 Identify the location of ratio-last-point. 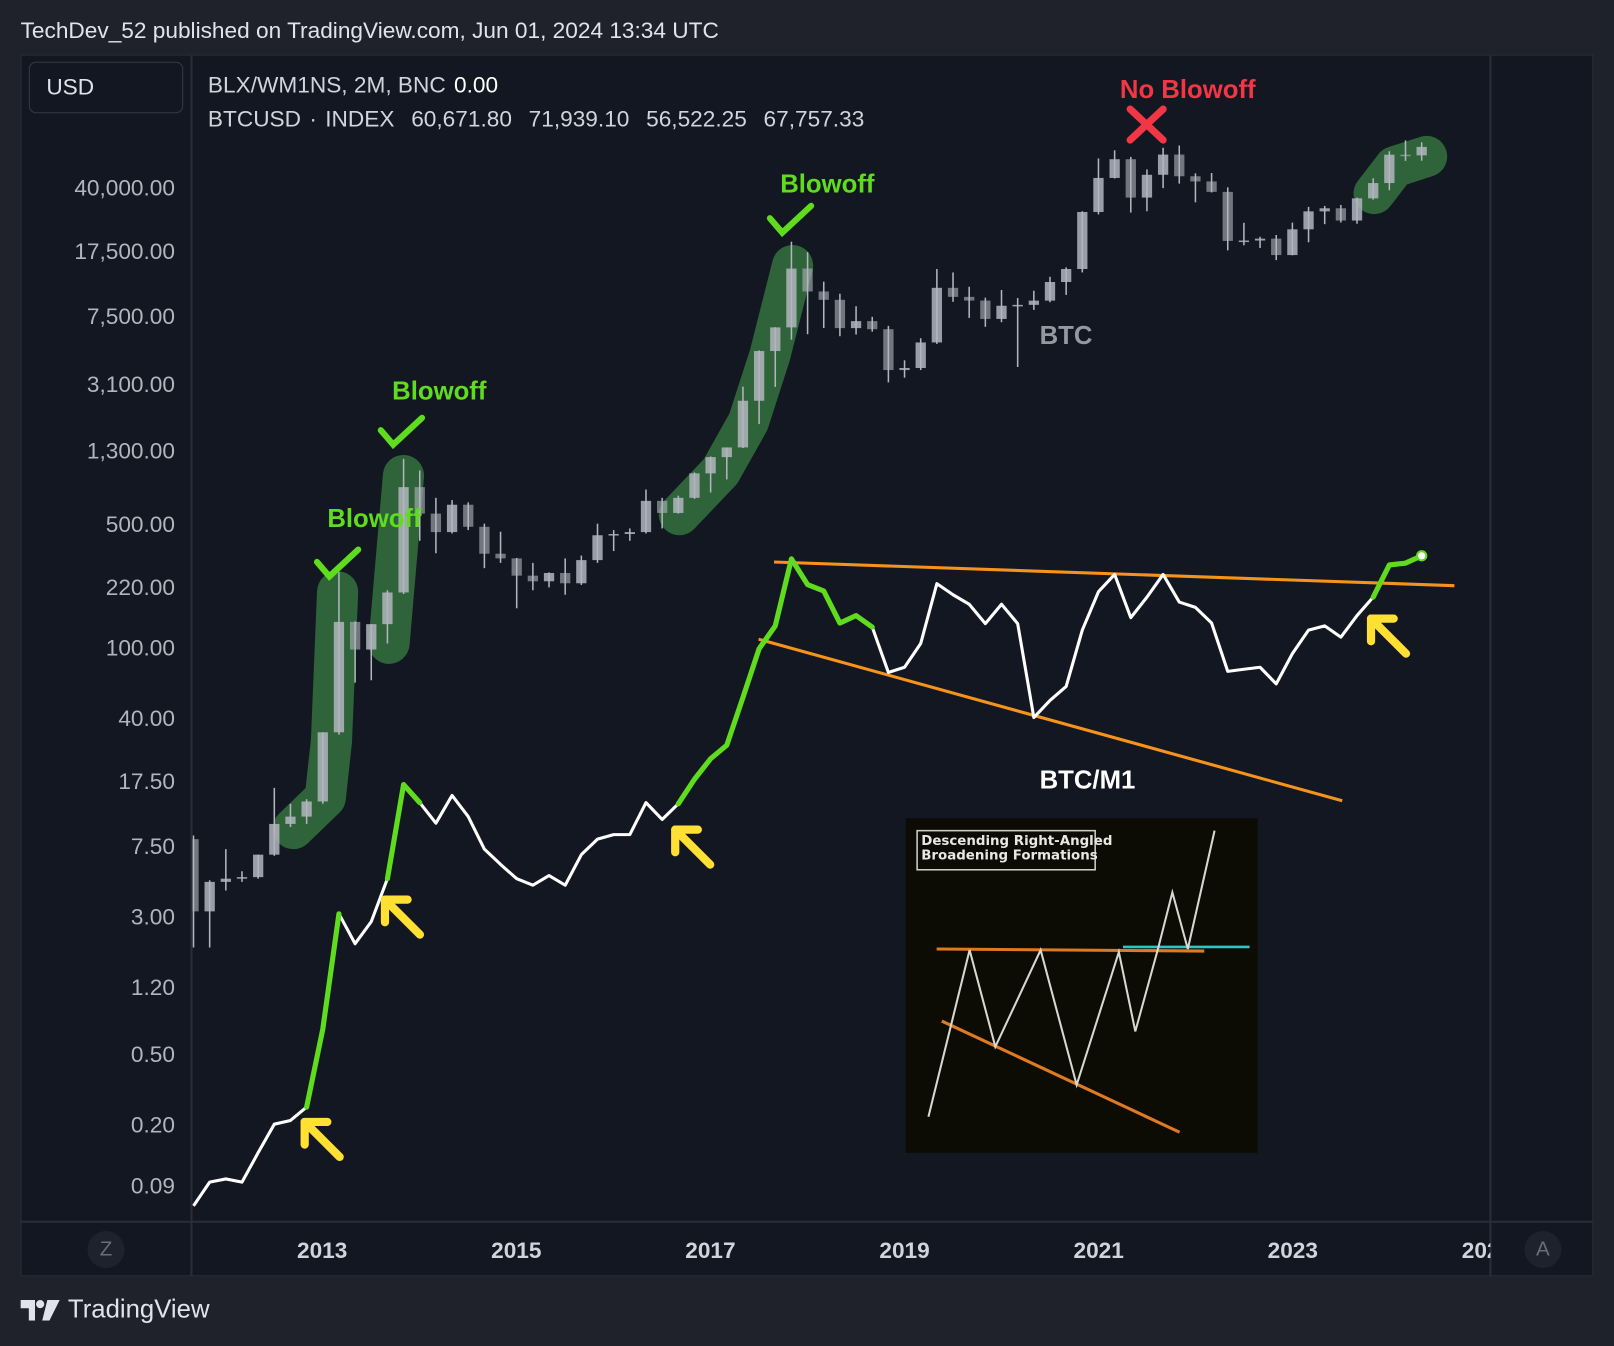
(1422, 556).